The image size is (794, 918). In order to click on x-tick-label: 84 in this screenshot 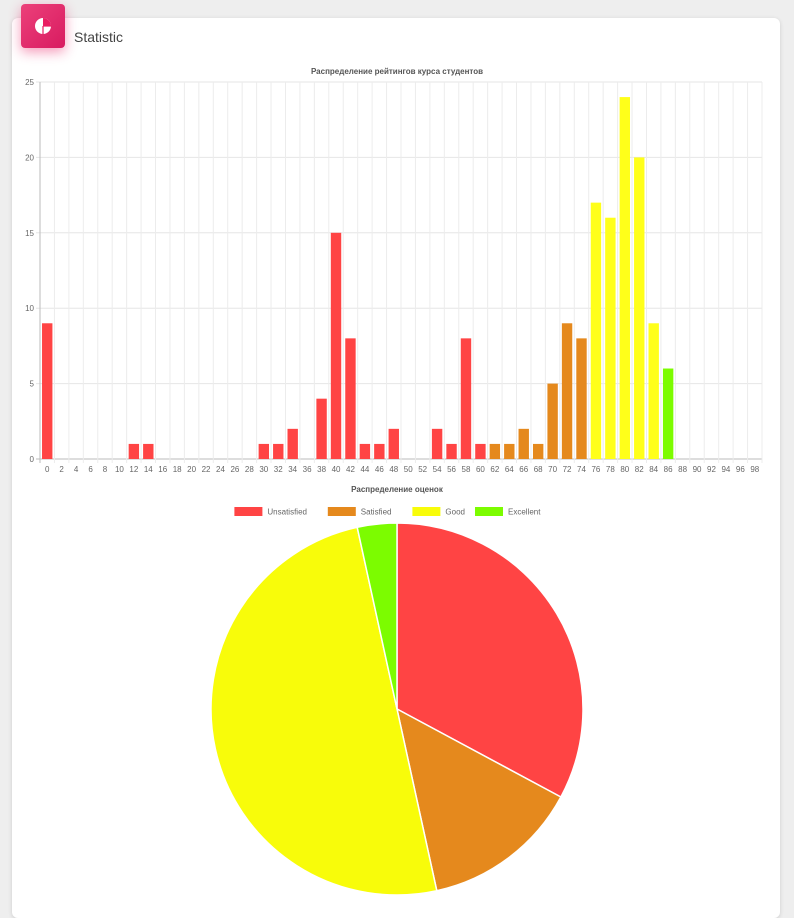, I will do `click(653, 469)`.